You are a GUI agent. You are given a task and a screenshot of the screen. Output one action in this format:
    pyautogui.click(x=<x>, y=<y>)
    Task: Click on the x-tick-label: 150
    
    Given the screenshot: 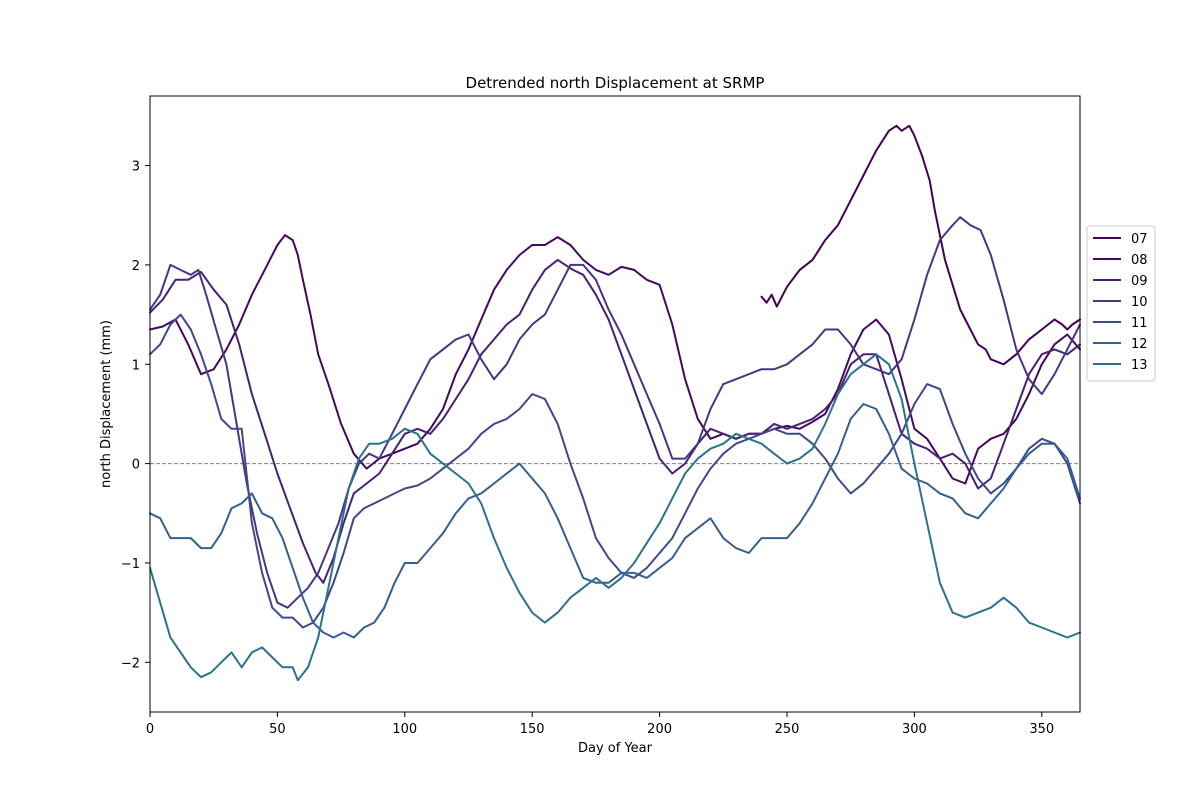 What is the action you would take?
    pyautogui.click(x=532, y=729)
    